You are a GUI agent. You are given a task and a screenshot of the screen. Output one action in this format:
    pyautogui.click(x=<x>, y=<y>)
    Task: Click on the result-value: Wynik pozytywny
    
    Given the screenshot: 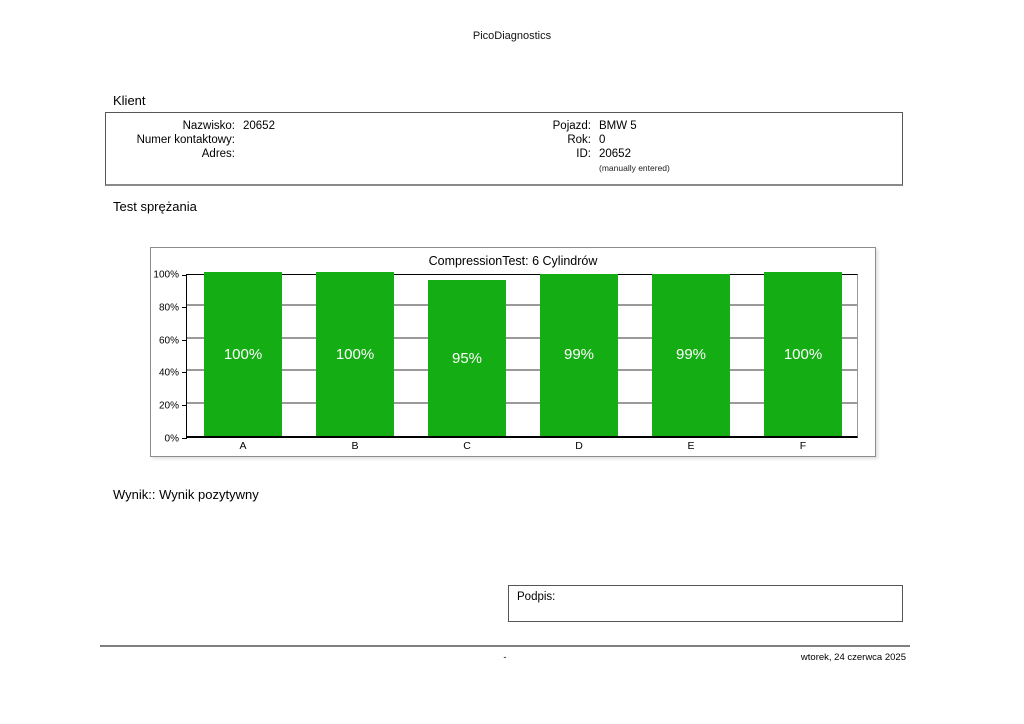 What is the action you would take?
    pyautogui.click(x=209, y=494)
    